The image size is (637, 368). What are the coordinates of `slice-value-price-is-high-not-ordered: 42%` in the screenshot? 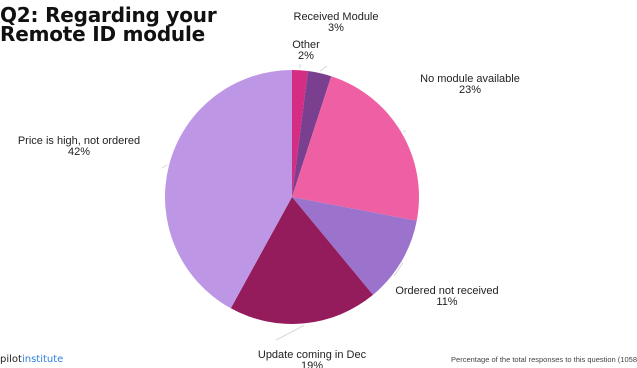 It's located at (79, 152).